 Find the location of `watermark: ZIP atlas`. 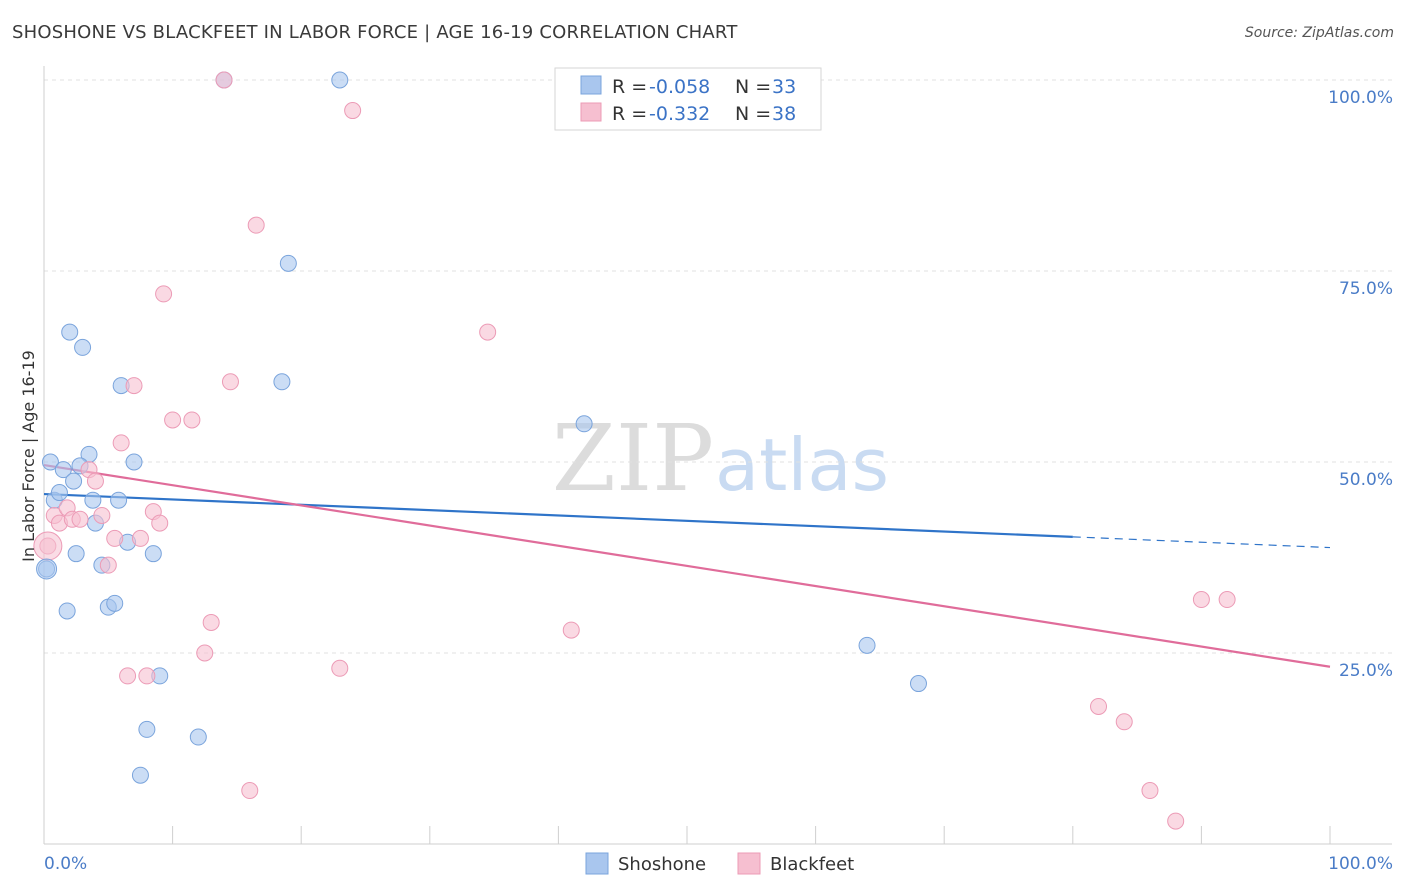

watermark: ZIP atlas is located at coordinates (720, 458).